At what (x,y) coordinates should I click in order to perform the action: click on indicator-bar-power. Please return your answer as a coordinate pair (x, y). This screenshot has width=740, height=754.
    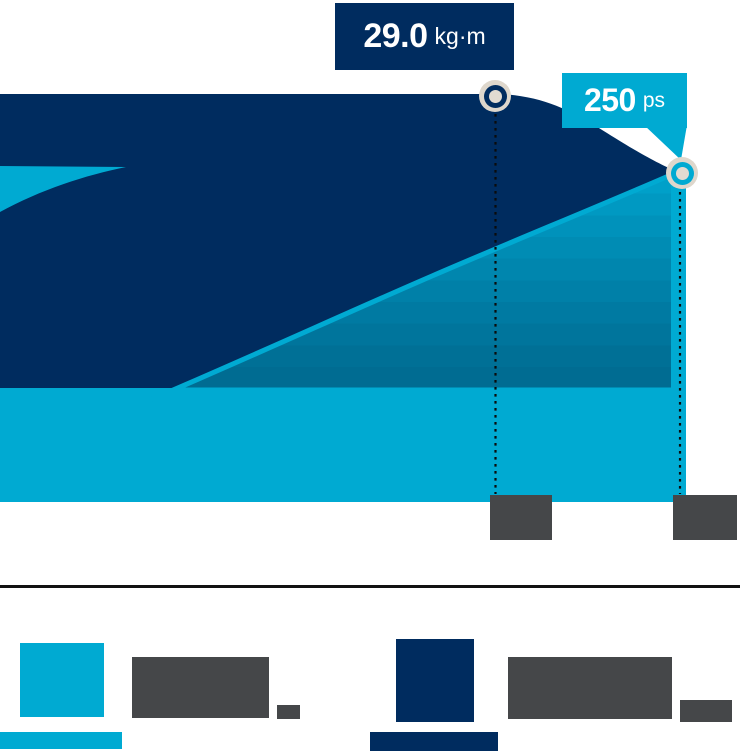
    Looking at the image, I should click on (61, 740).